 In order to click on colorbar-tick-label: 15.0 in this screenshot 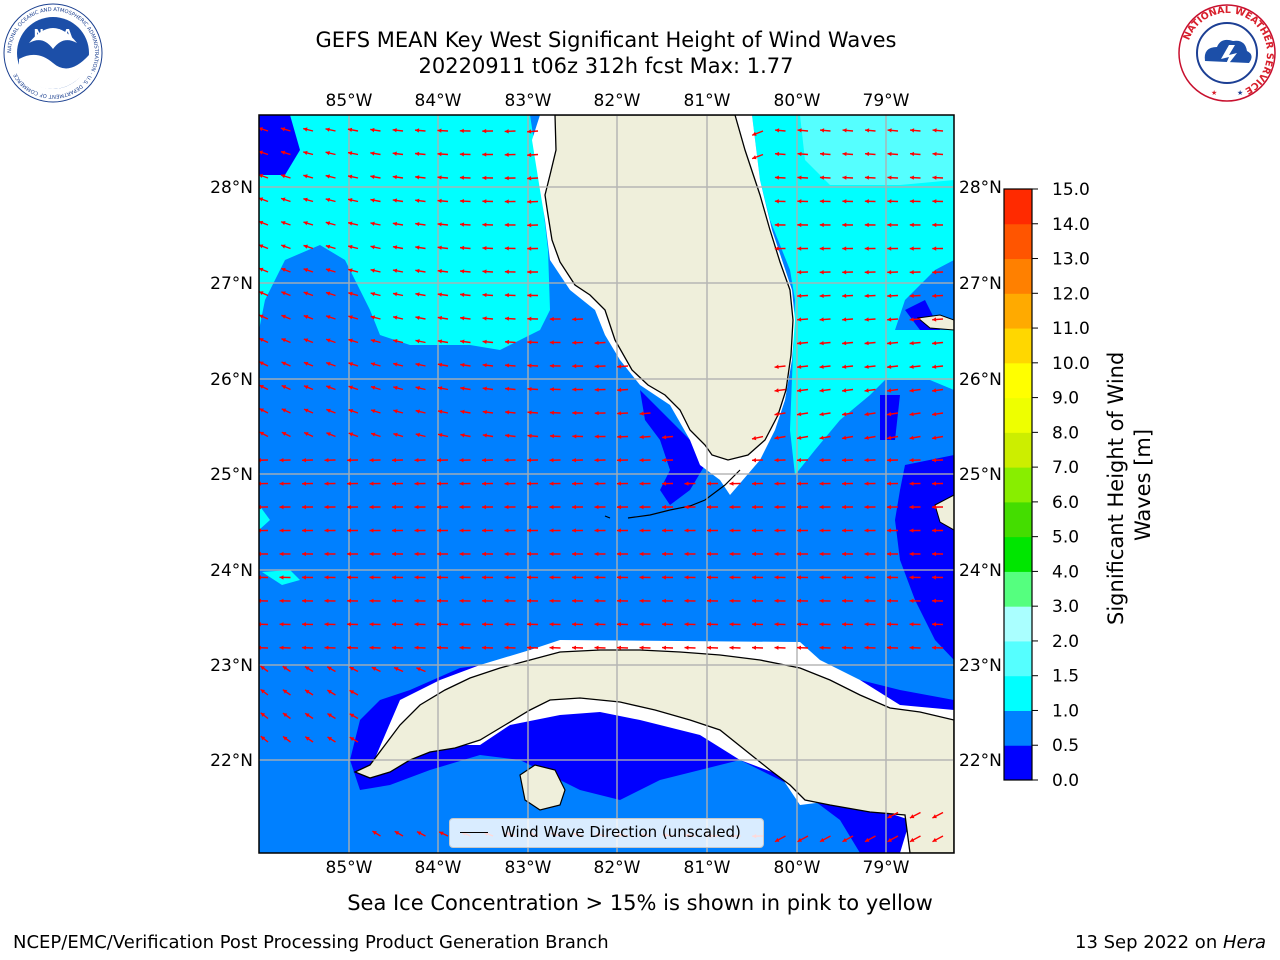, I will do `click(1071, 190)`.